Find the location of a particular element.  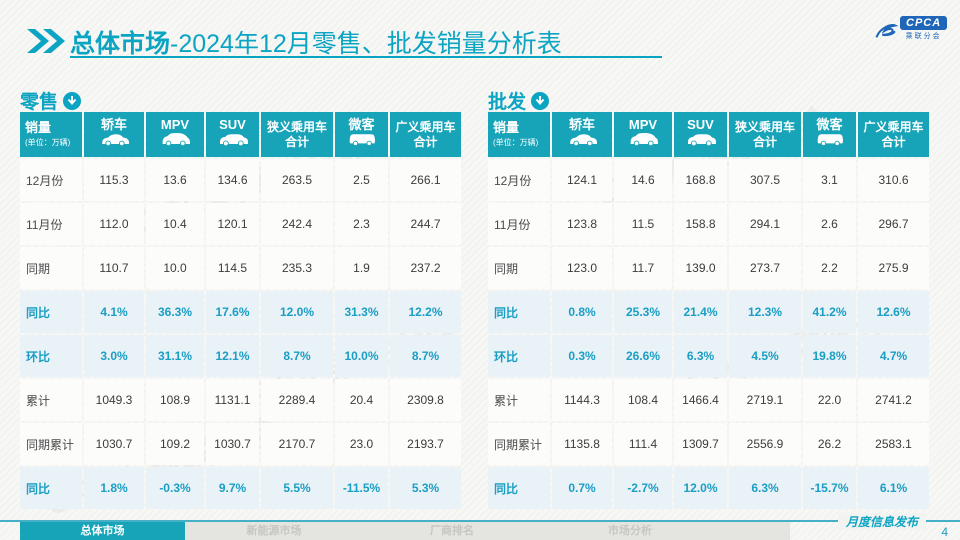

table-row: 累计 1144.3 108.4 1466.4 2719.1 22.0 2741.2 is located at coordinates (708, 400).